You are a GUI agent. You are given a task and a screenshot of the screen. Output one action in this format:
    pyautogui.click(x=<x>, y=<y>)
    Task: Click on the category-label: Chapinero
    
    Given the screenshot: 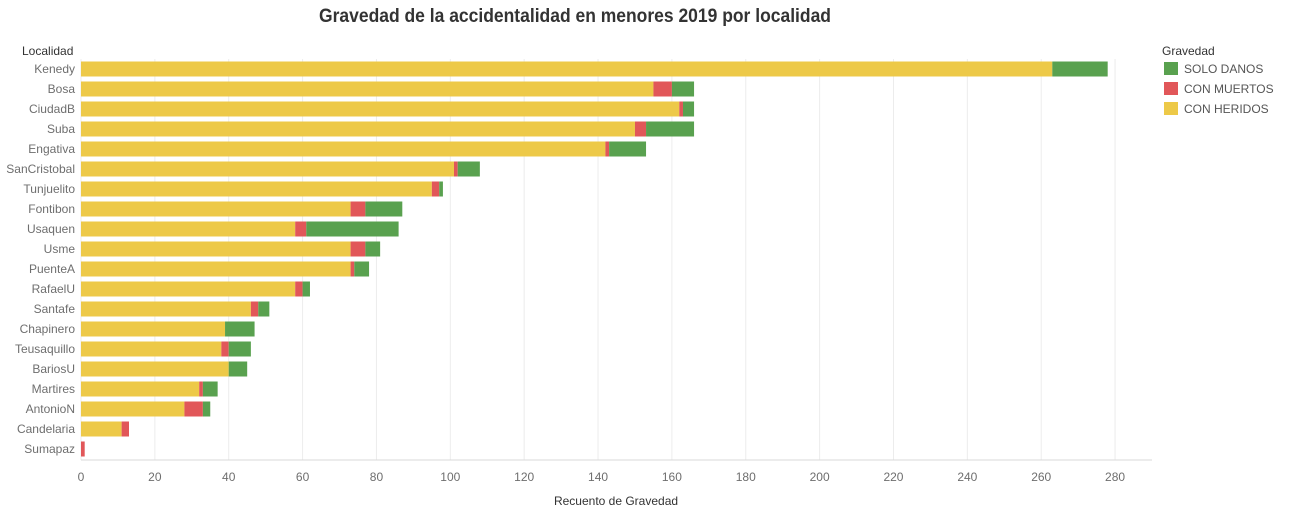 What is the action you would take?
    pyautogui.click(x=48, y=329)
    